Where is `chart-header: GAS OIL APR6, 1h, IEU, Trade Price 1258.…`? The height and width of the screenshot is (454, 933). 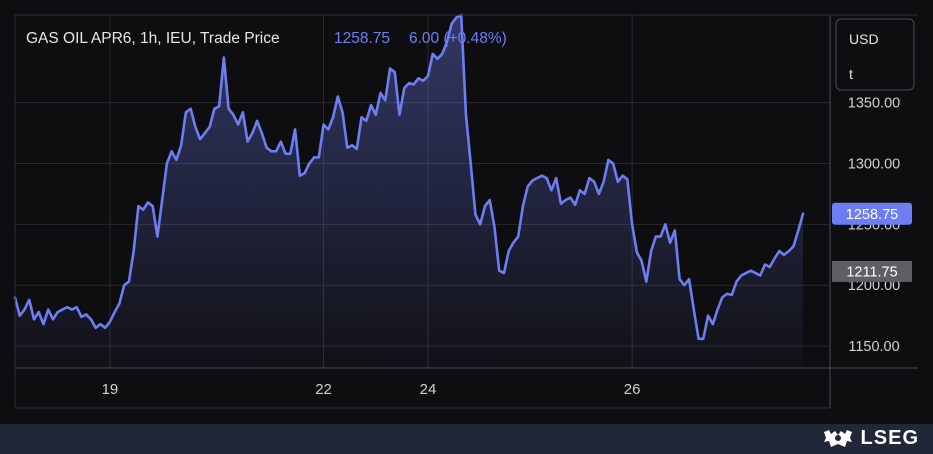 chart-header: GAS OIL APR6, 1h, IEU, Trade Price 1258.… is located at coordinates (266, 38).